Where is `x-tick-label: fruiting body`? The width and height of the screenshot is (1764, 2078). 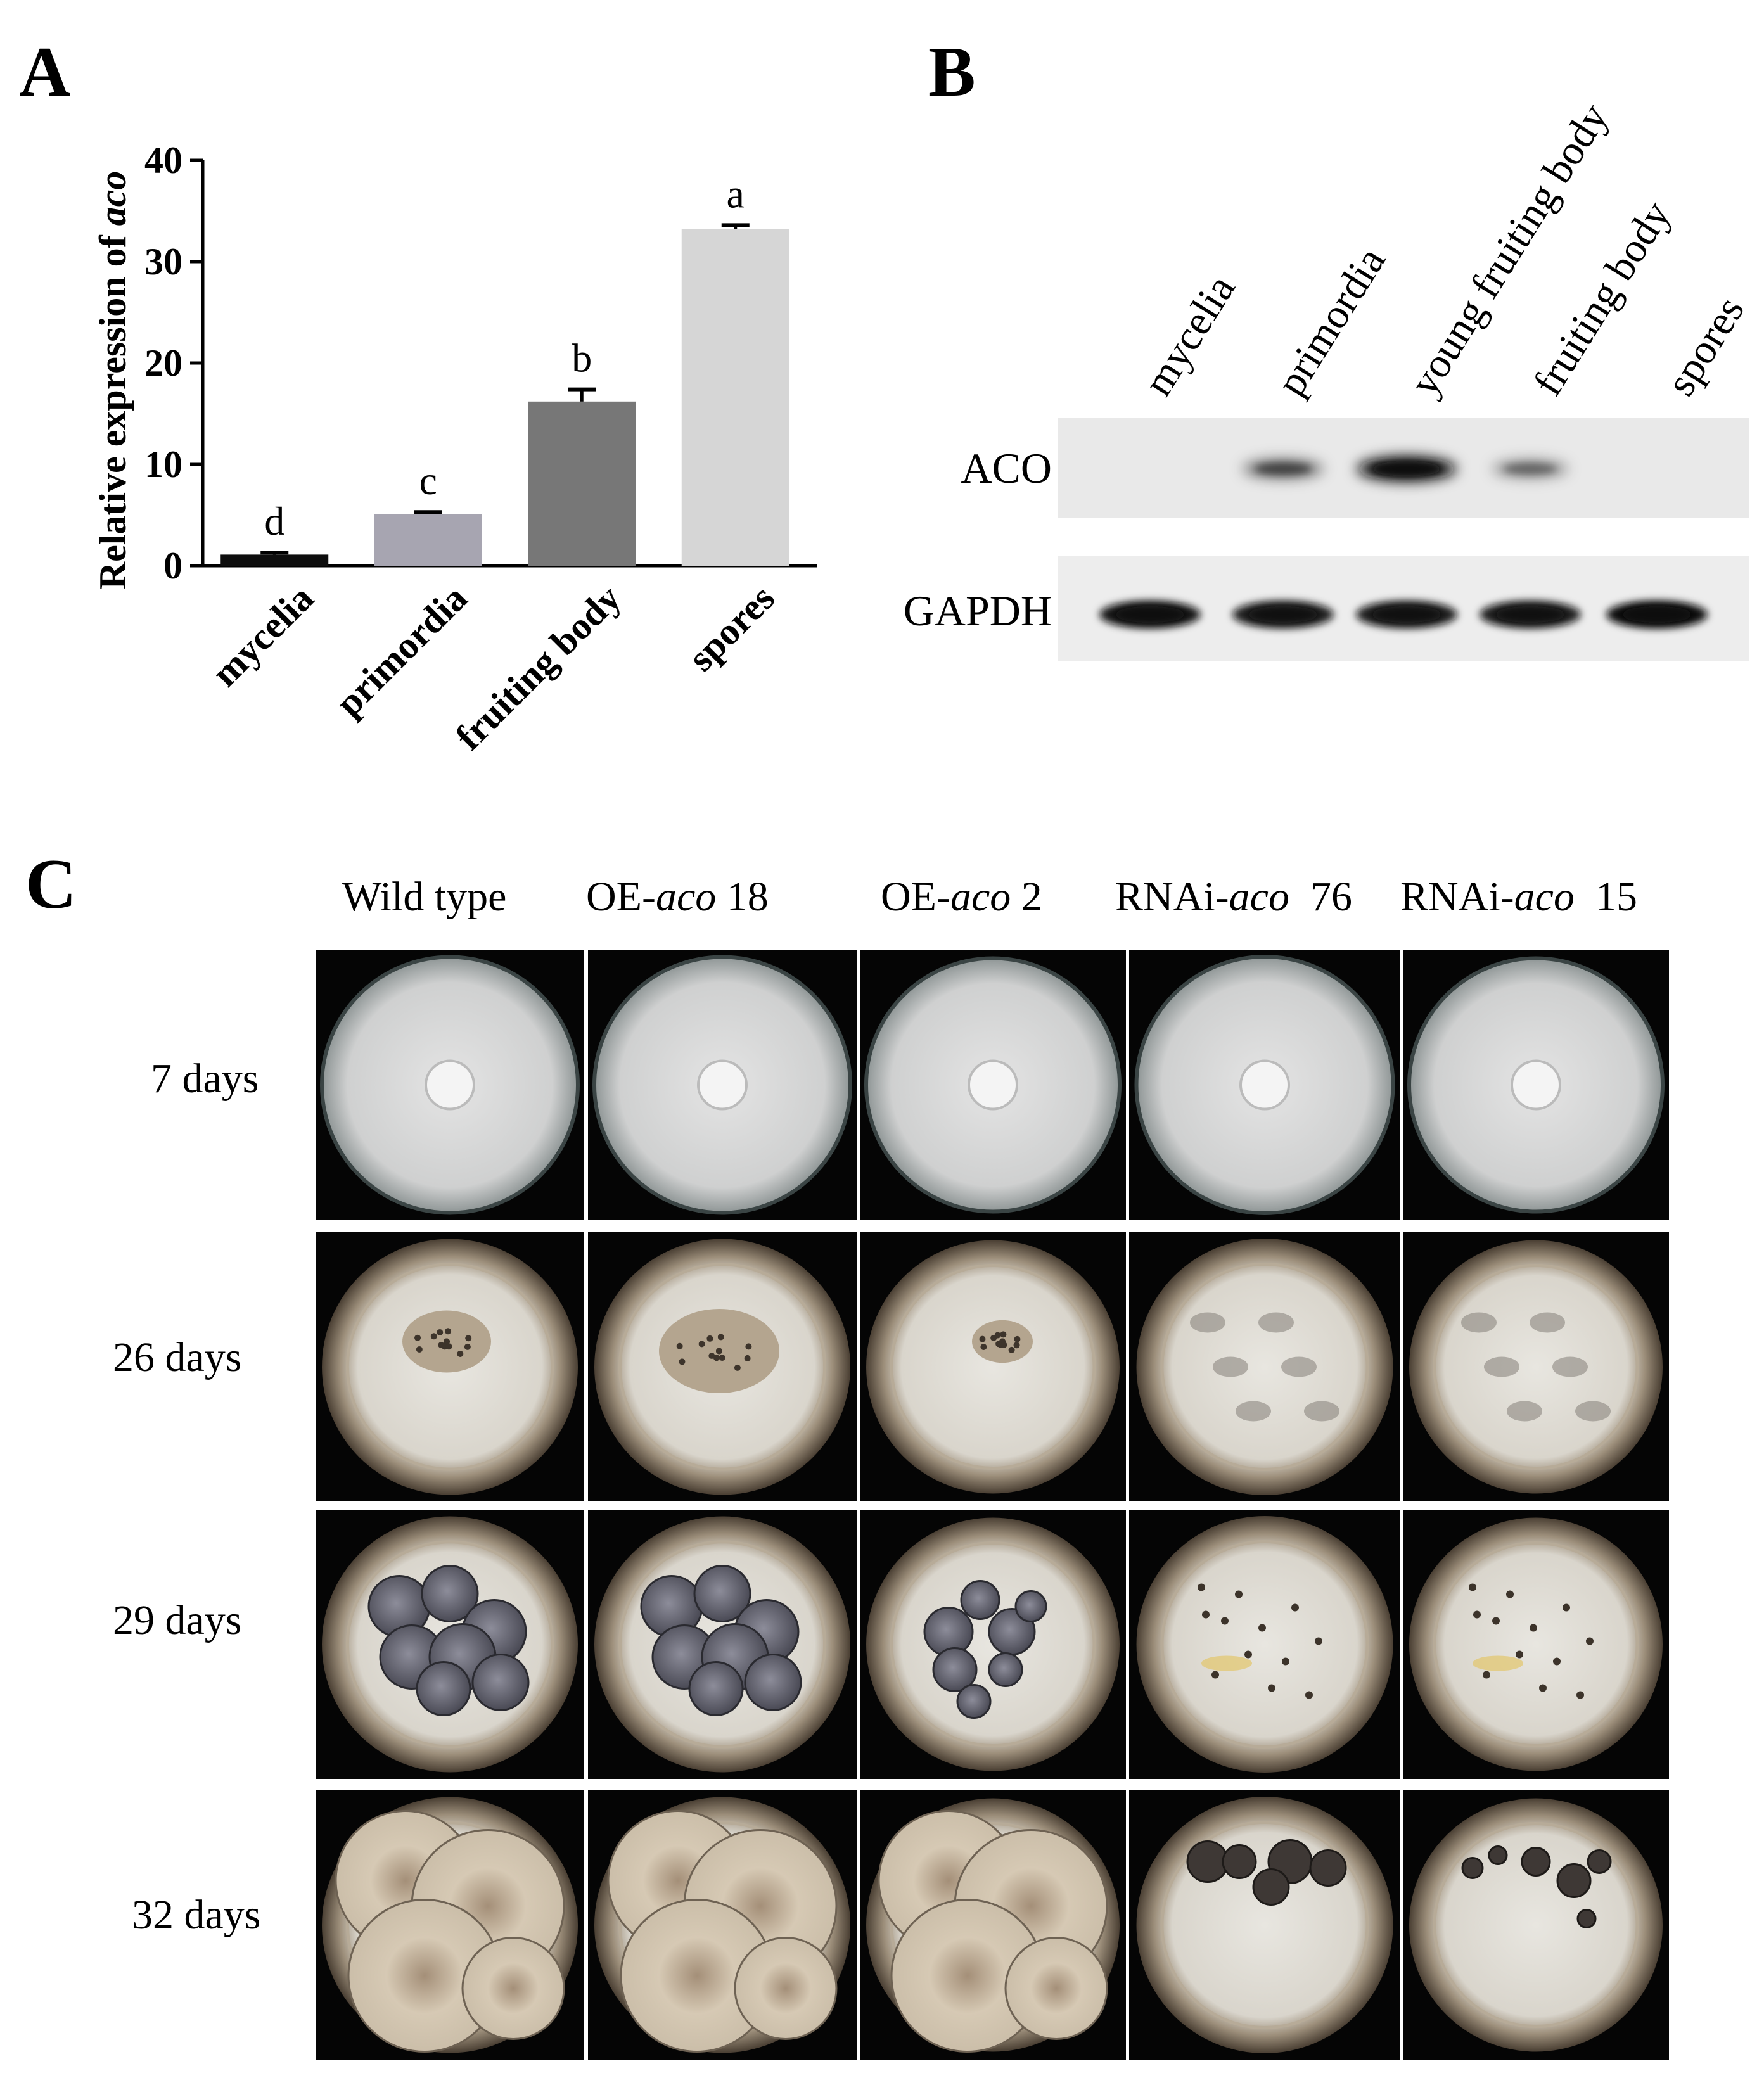 x-tick-label: fruiting body is located at coordinates (538, 667).